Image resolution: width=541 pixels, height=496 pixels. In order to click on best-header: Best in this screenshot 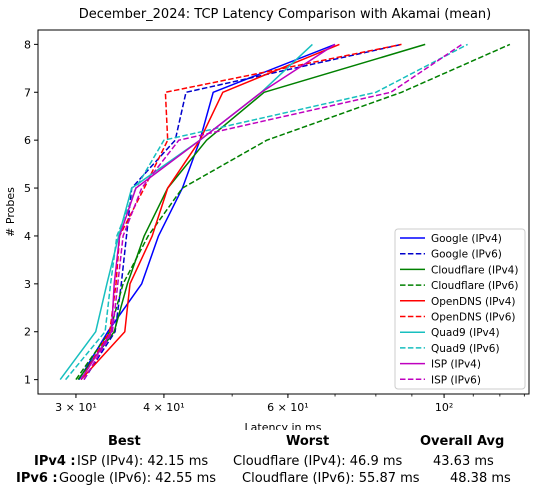, I will do `click(124, 441)`.